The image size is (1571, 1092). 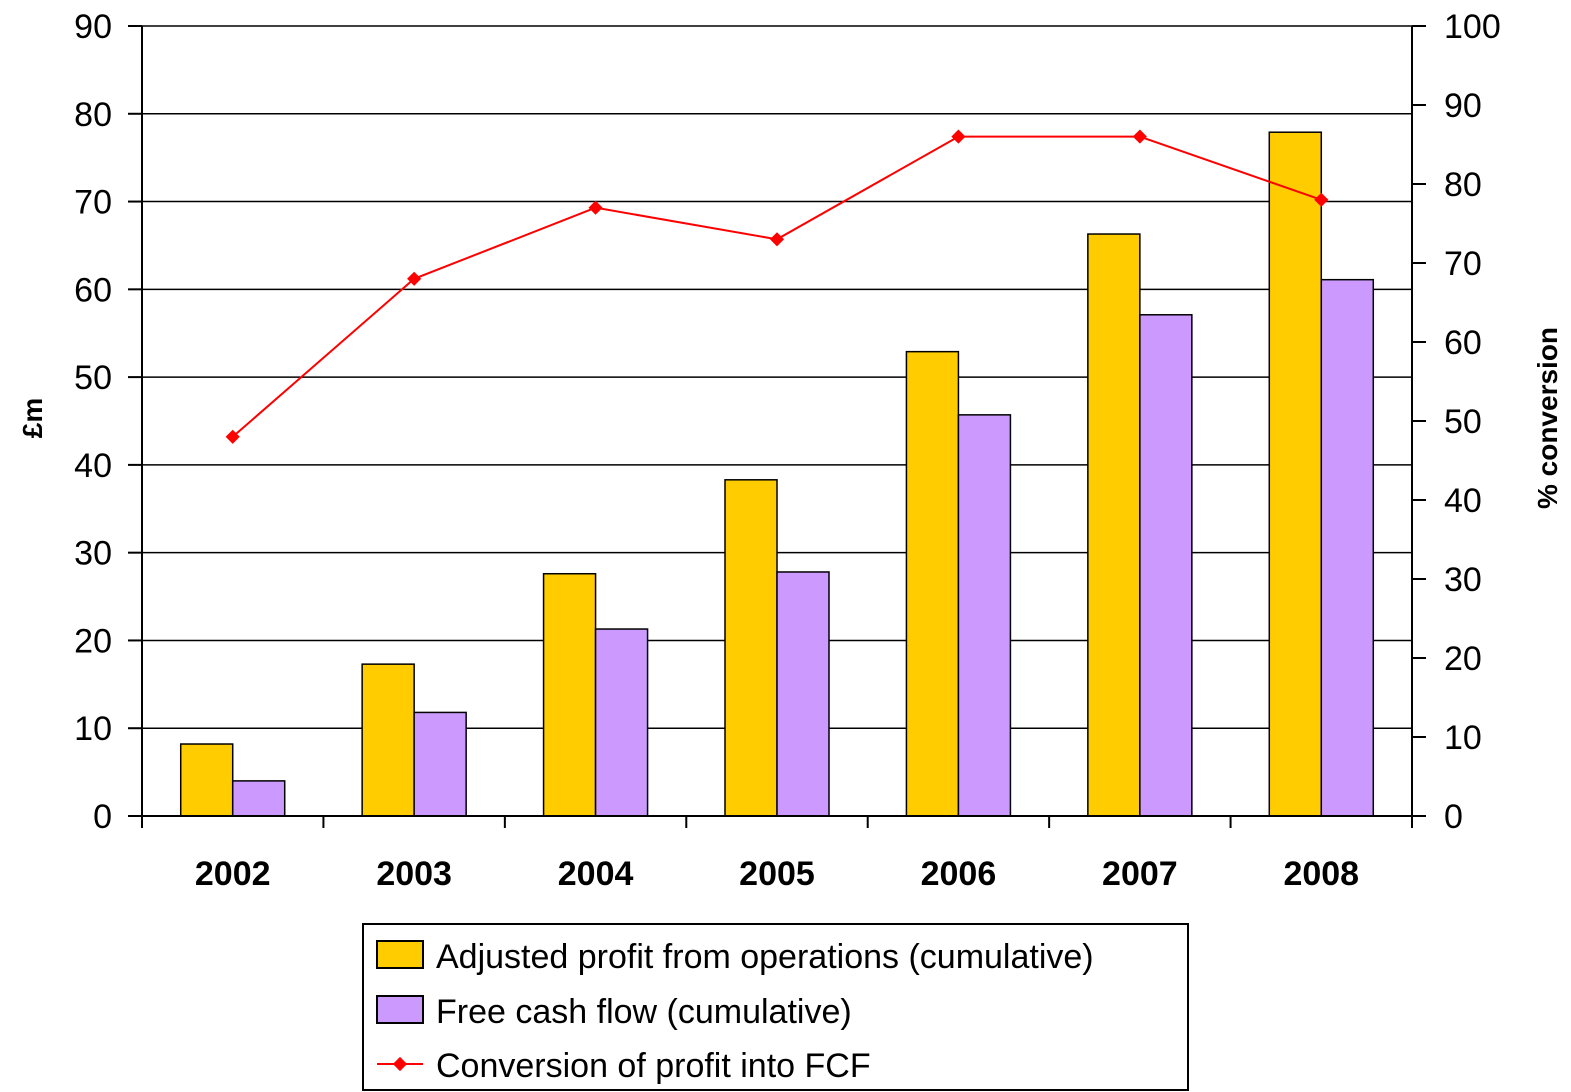 What do you see at coordinates (751, 648) in the screenshot?
I see `bar-adjusted-profit-2005` at bounding box center [751, 648].